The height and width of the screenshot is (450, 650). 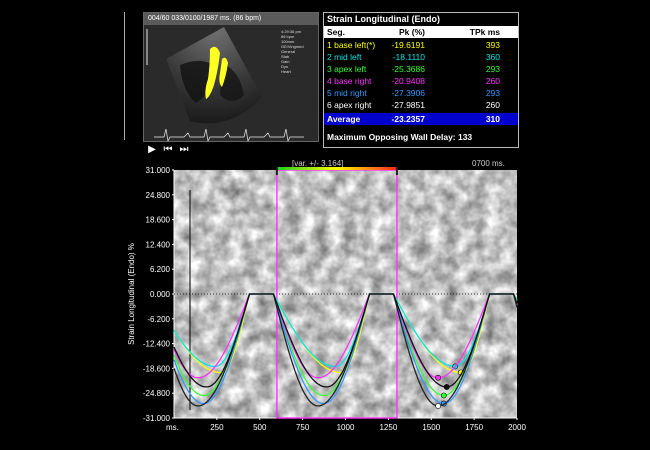 What do you see at coordinates (276, 171) in the screenshot?
I see `selection-handle-left` at bounding box center [276, 171].